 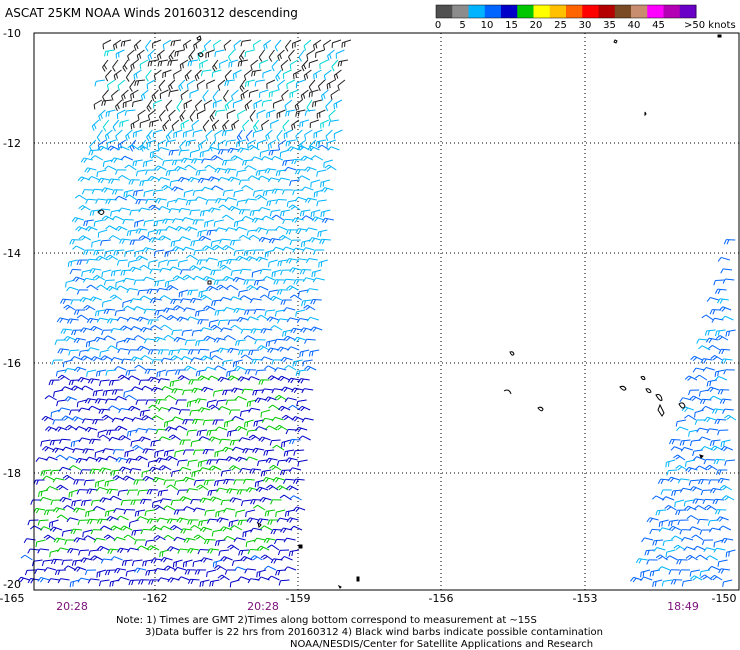 I want to click on lat-label-16s: -16, so click(x=12, y=363).